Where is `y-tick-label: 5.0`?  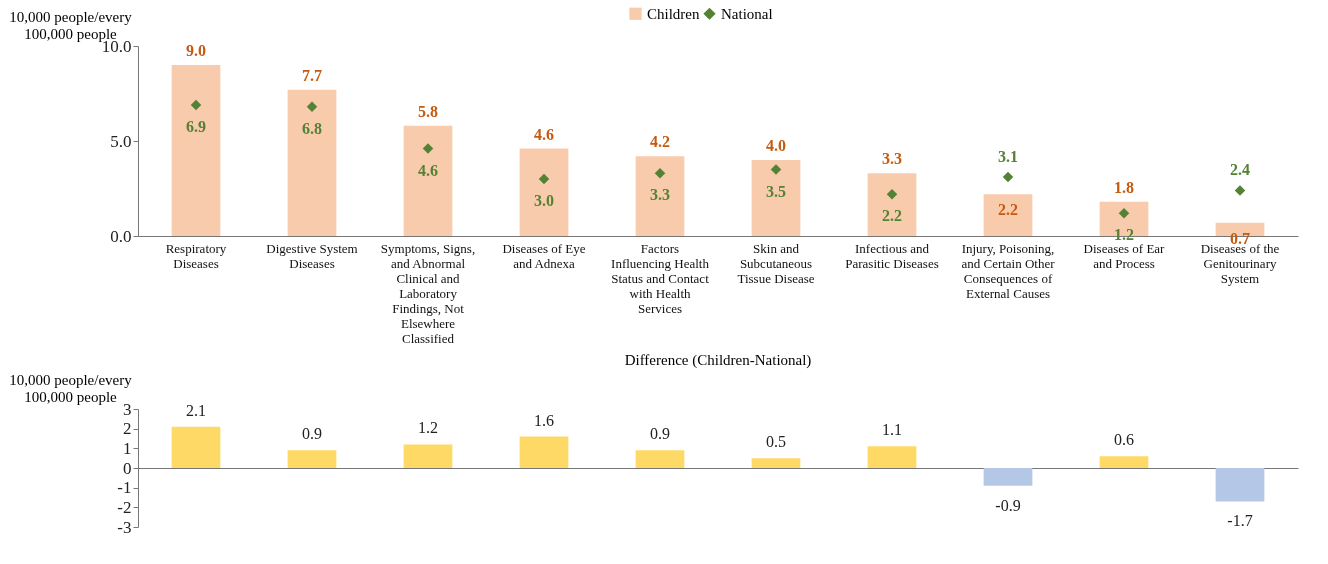 y-tick-label: 5.0 is located at coordinates (121, 141).